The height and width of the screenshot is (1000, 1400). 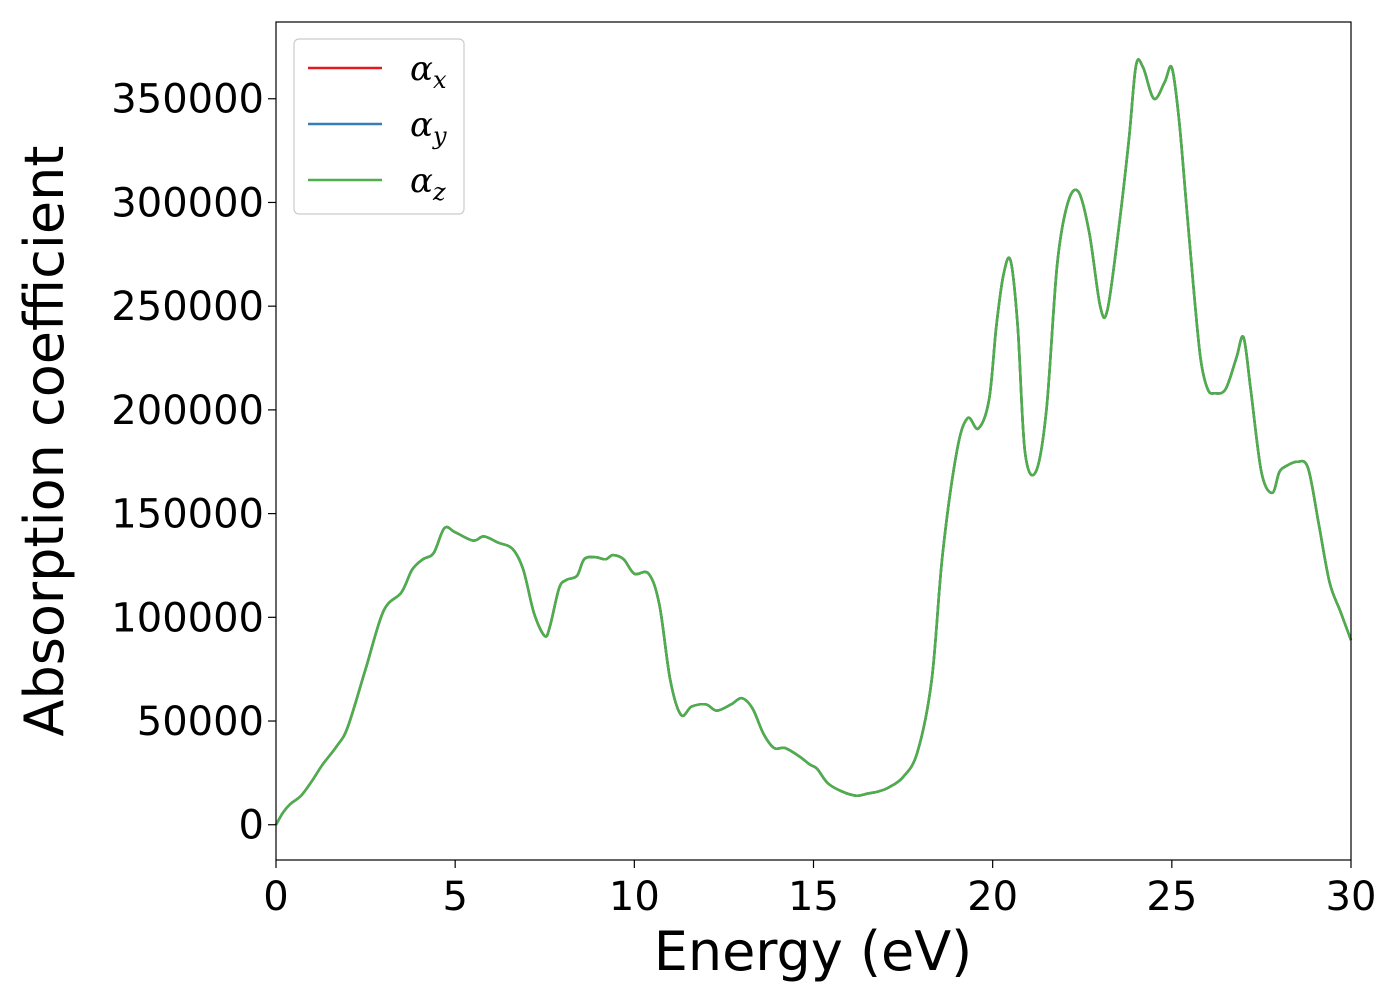 What do you see at coordinates (1171, 897) in the screenshot?
I see `x-tick-label: 25` at bounding box center [1171, 897].